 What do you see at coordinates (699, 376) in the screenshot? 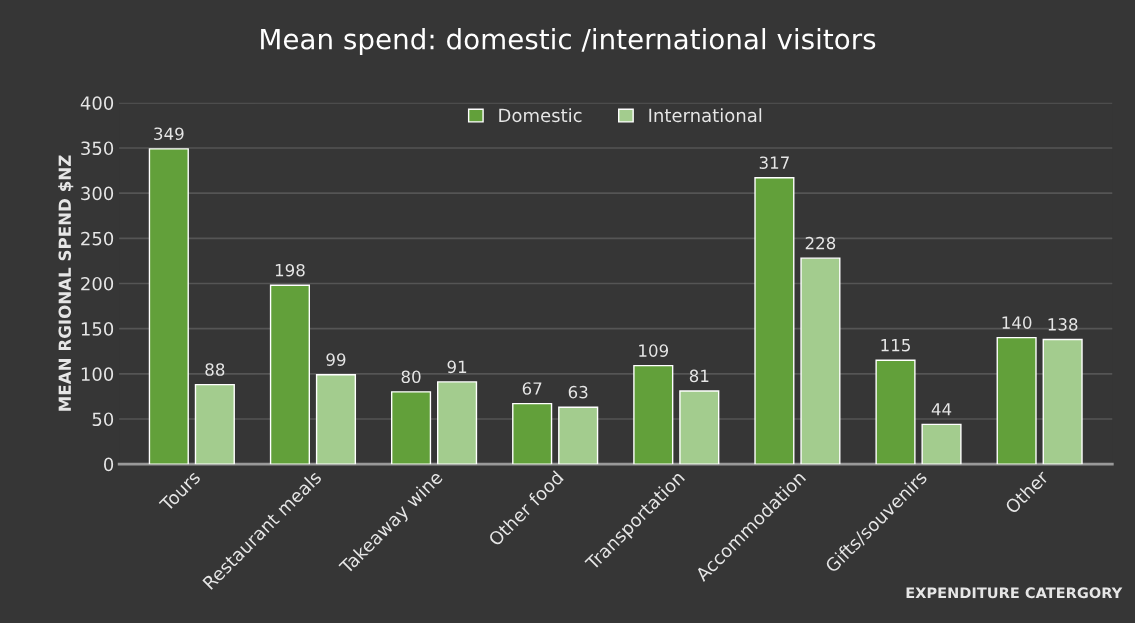
I see `data-label: 81` at bounding box center [699, 376].